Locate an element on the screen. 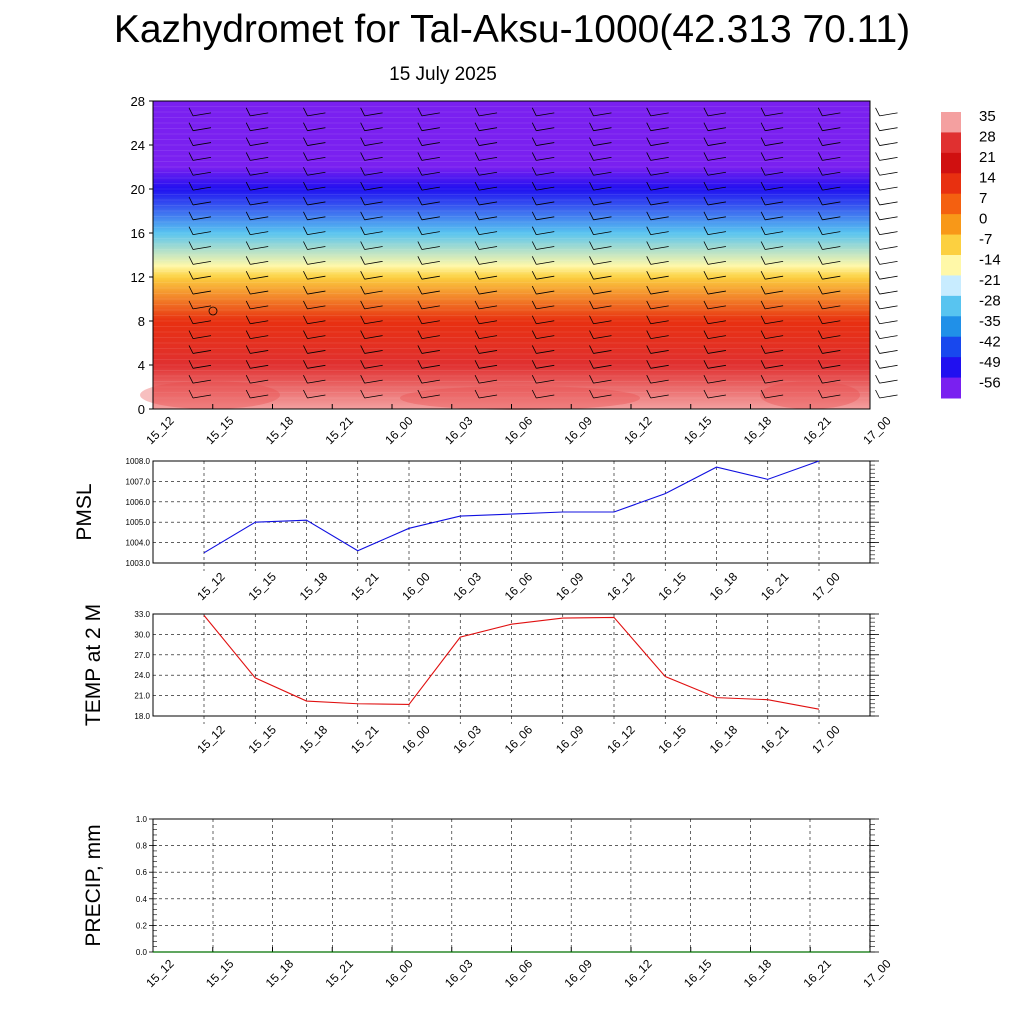  x-tick-label: 15_18 is located at coordinates (314, 586).